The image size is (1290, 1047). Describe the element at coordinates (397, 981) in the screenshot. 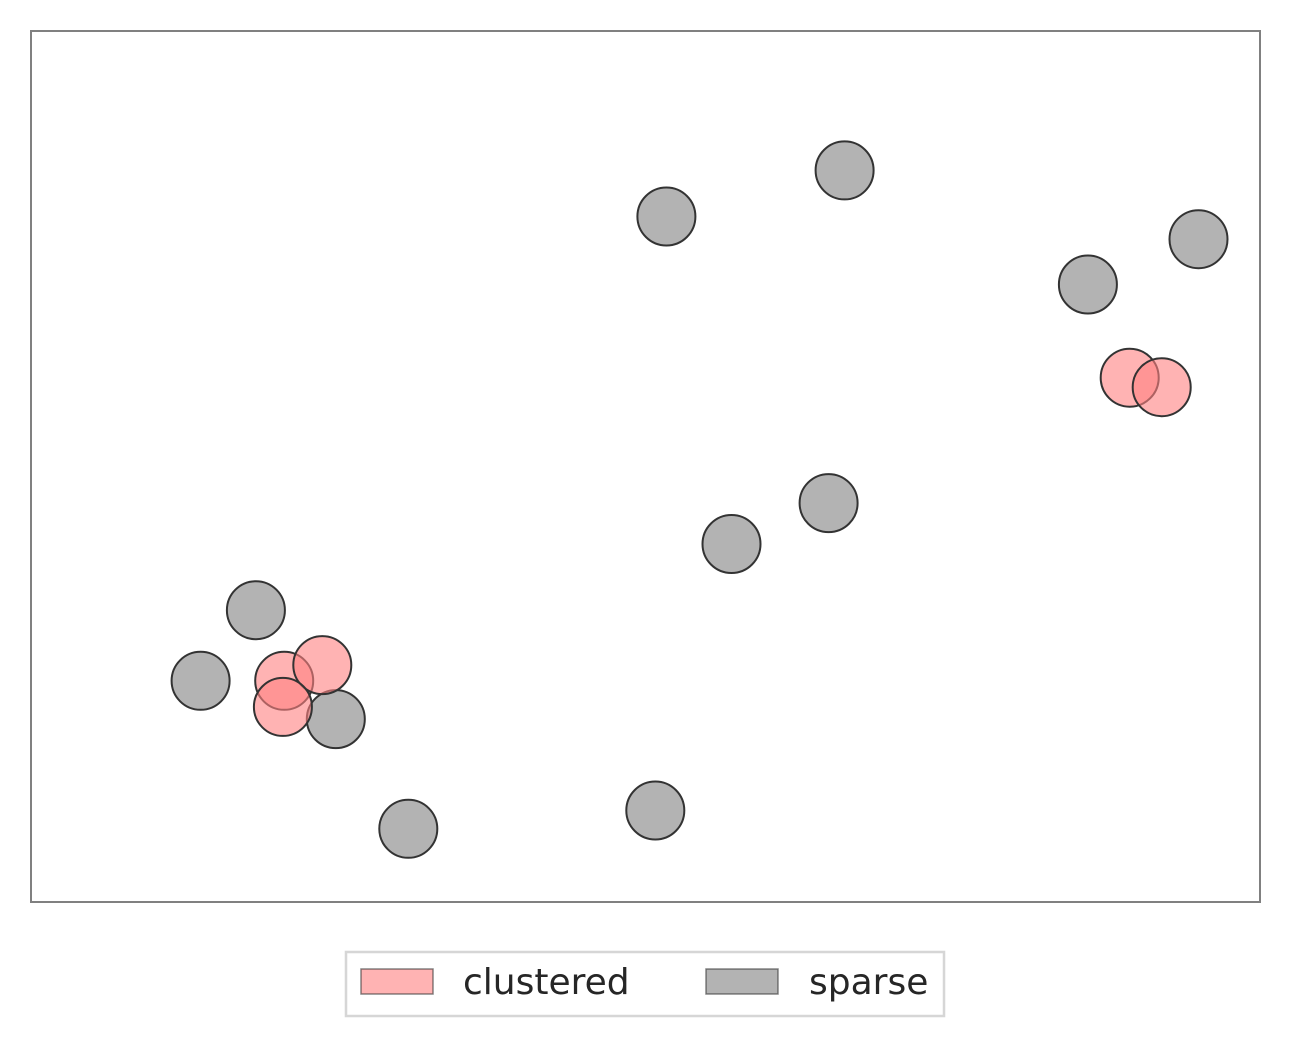

I see `legend-swatch-clustered` at that location.